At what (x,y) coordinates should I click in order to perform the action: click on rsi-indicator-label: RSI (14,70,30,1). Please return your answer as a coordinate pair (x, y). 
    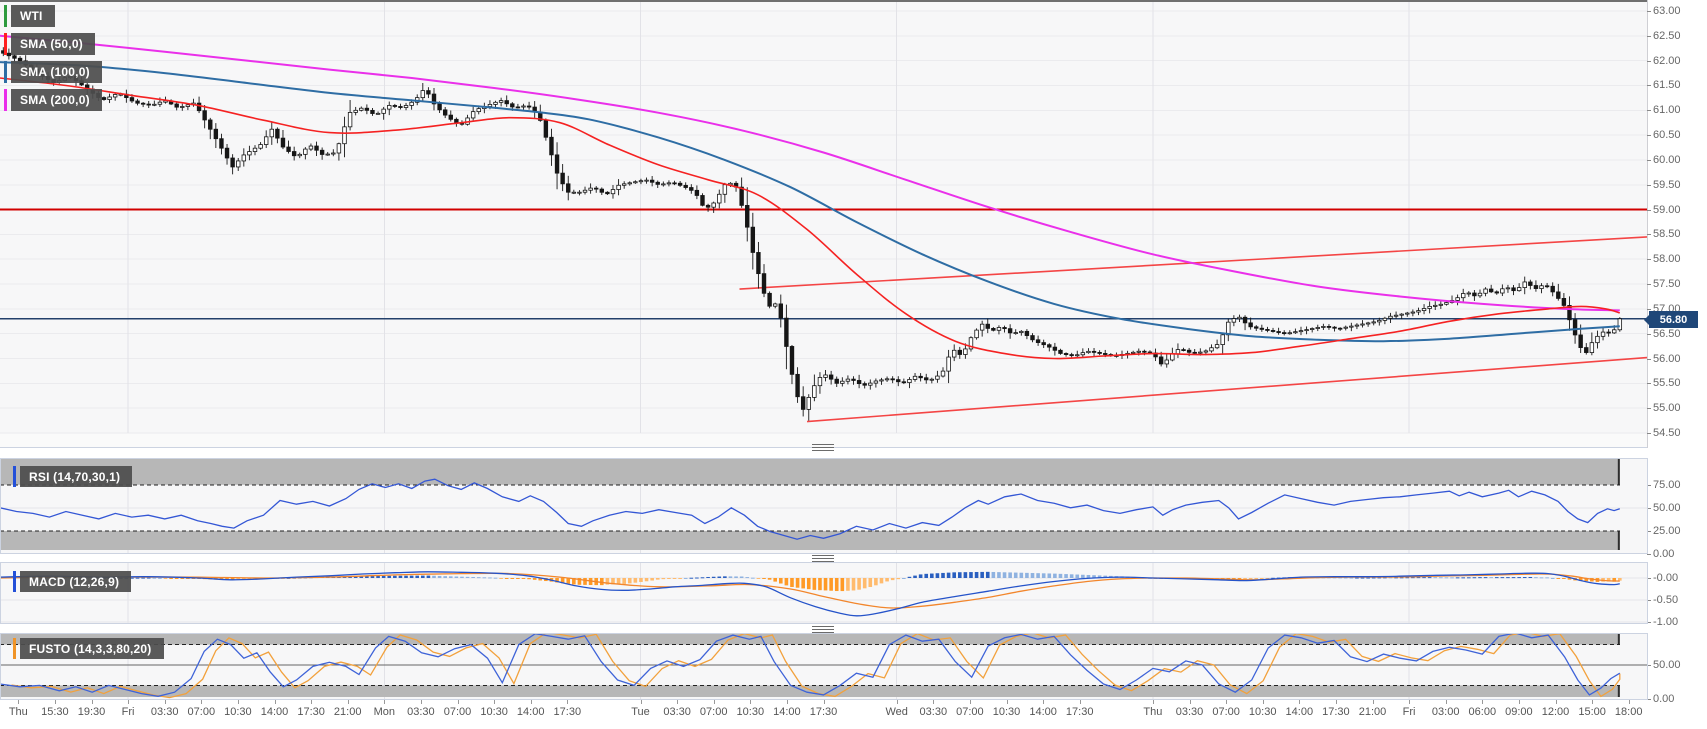
    Looking at the image, I should click on (73, 476).